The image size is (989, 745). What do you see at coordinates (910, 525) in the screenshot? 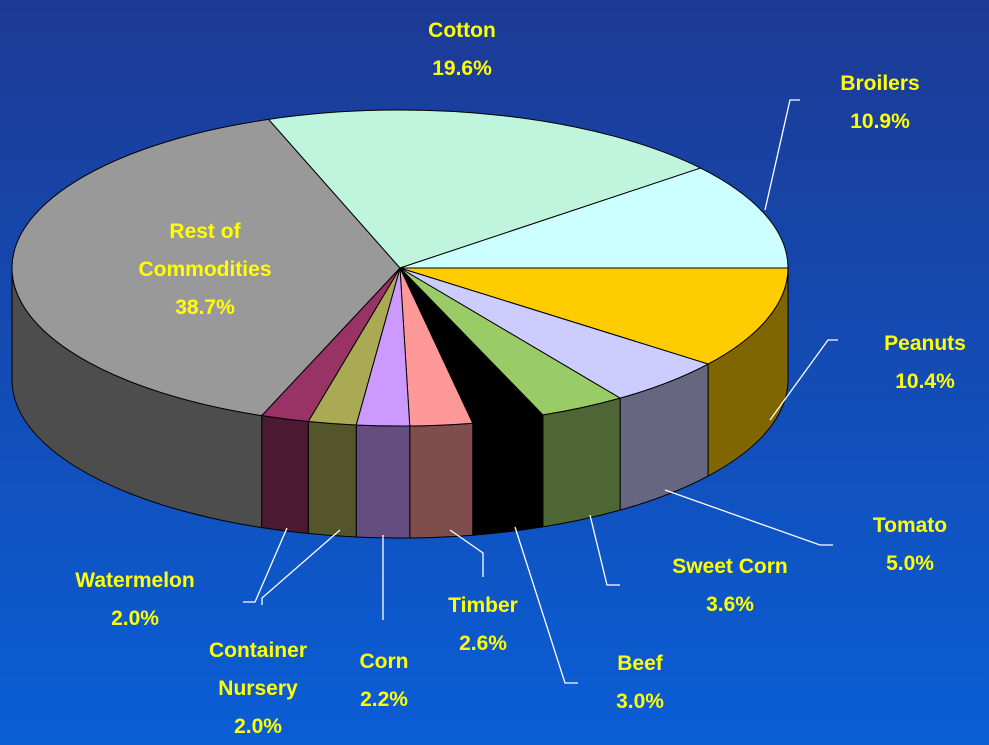
I see `category-name: Tomato` at bounding box center [910, 525].